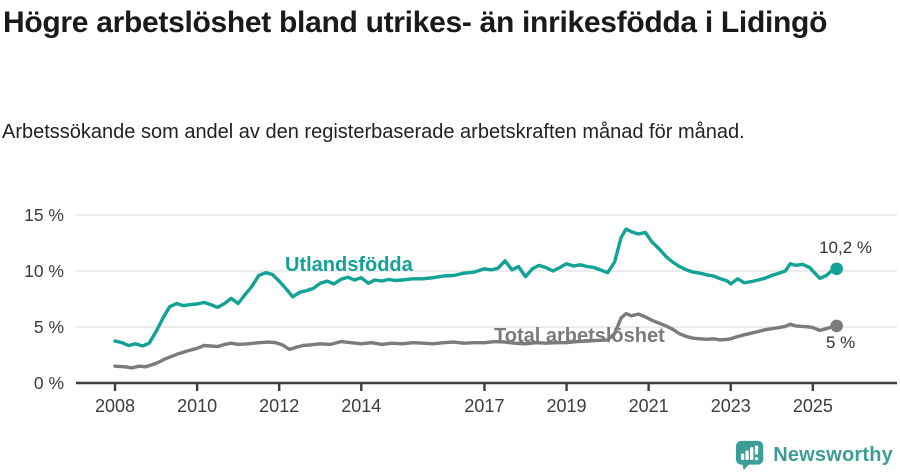 The image size is (900, 474). Describe the element at coordinates (649, 406) in the screenshot. I see `x-tick-label: 2021` at that location.